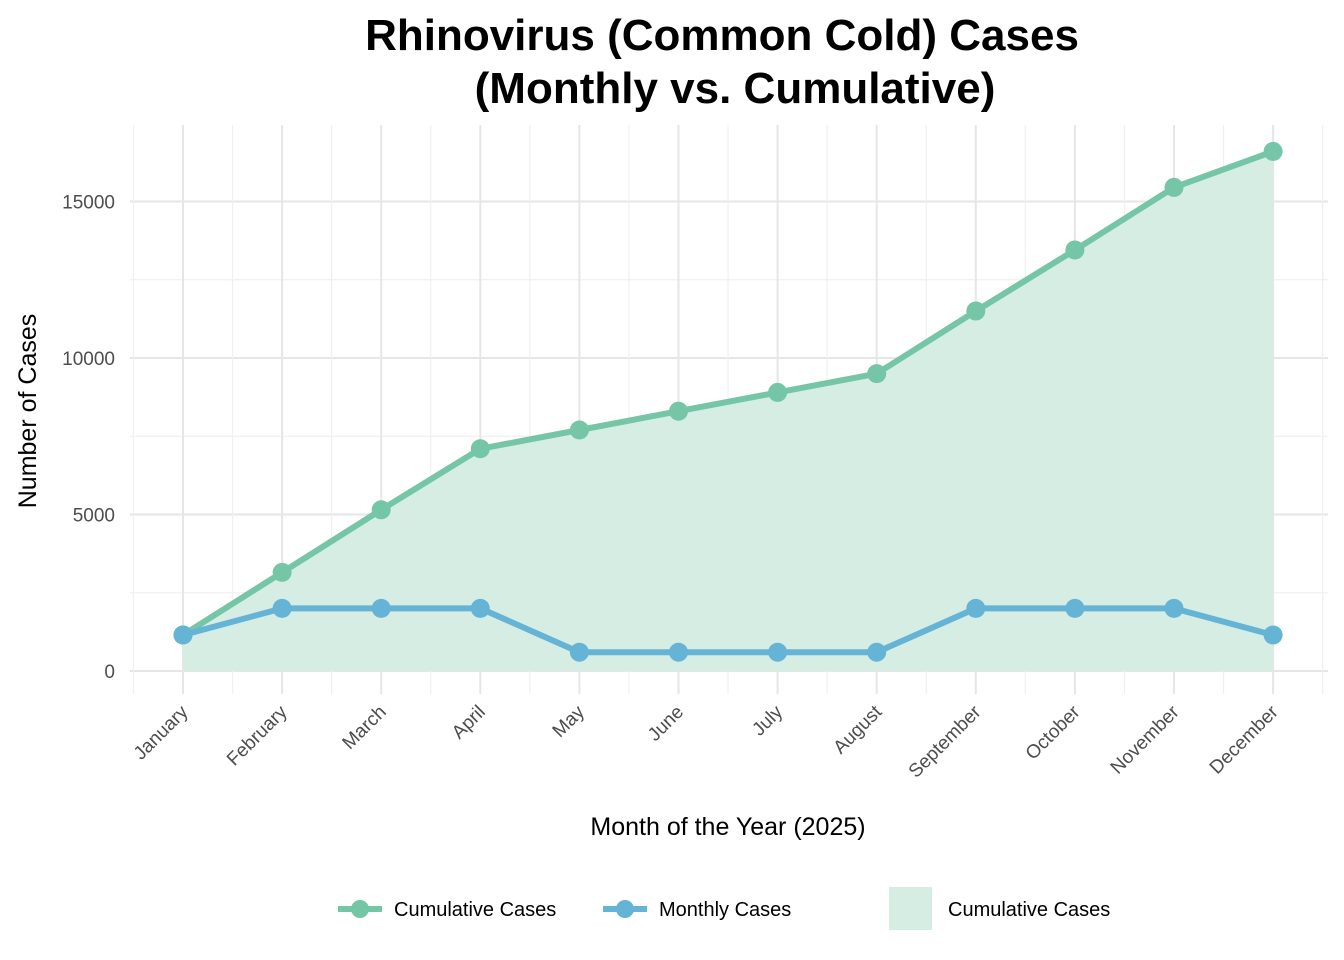  Describe the element at coordinates (257, 735) in the screenshot. I see `x-tick-label: February` at that location.